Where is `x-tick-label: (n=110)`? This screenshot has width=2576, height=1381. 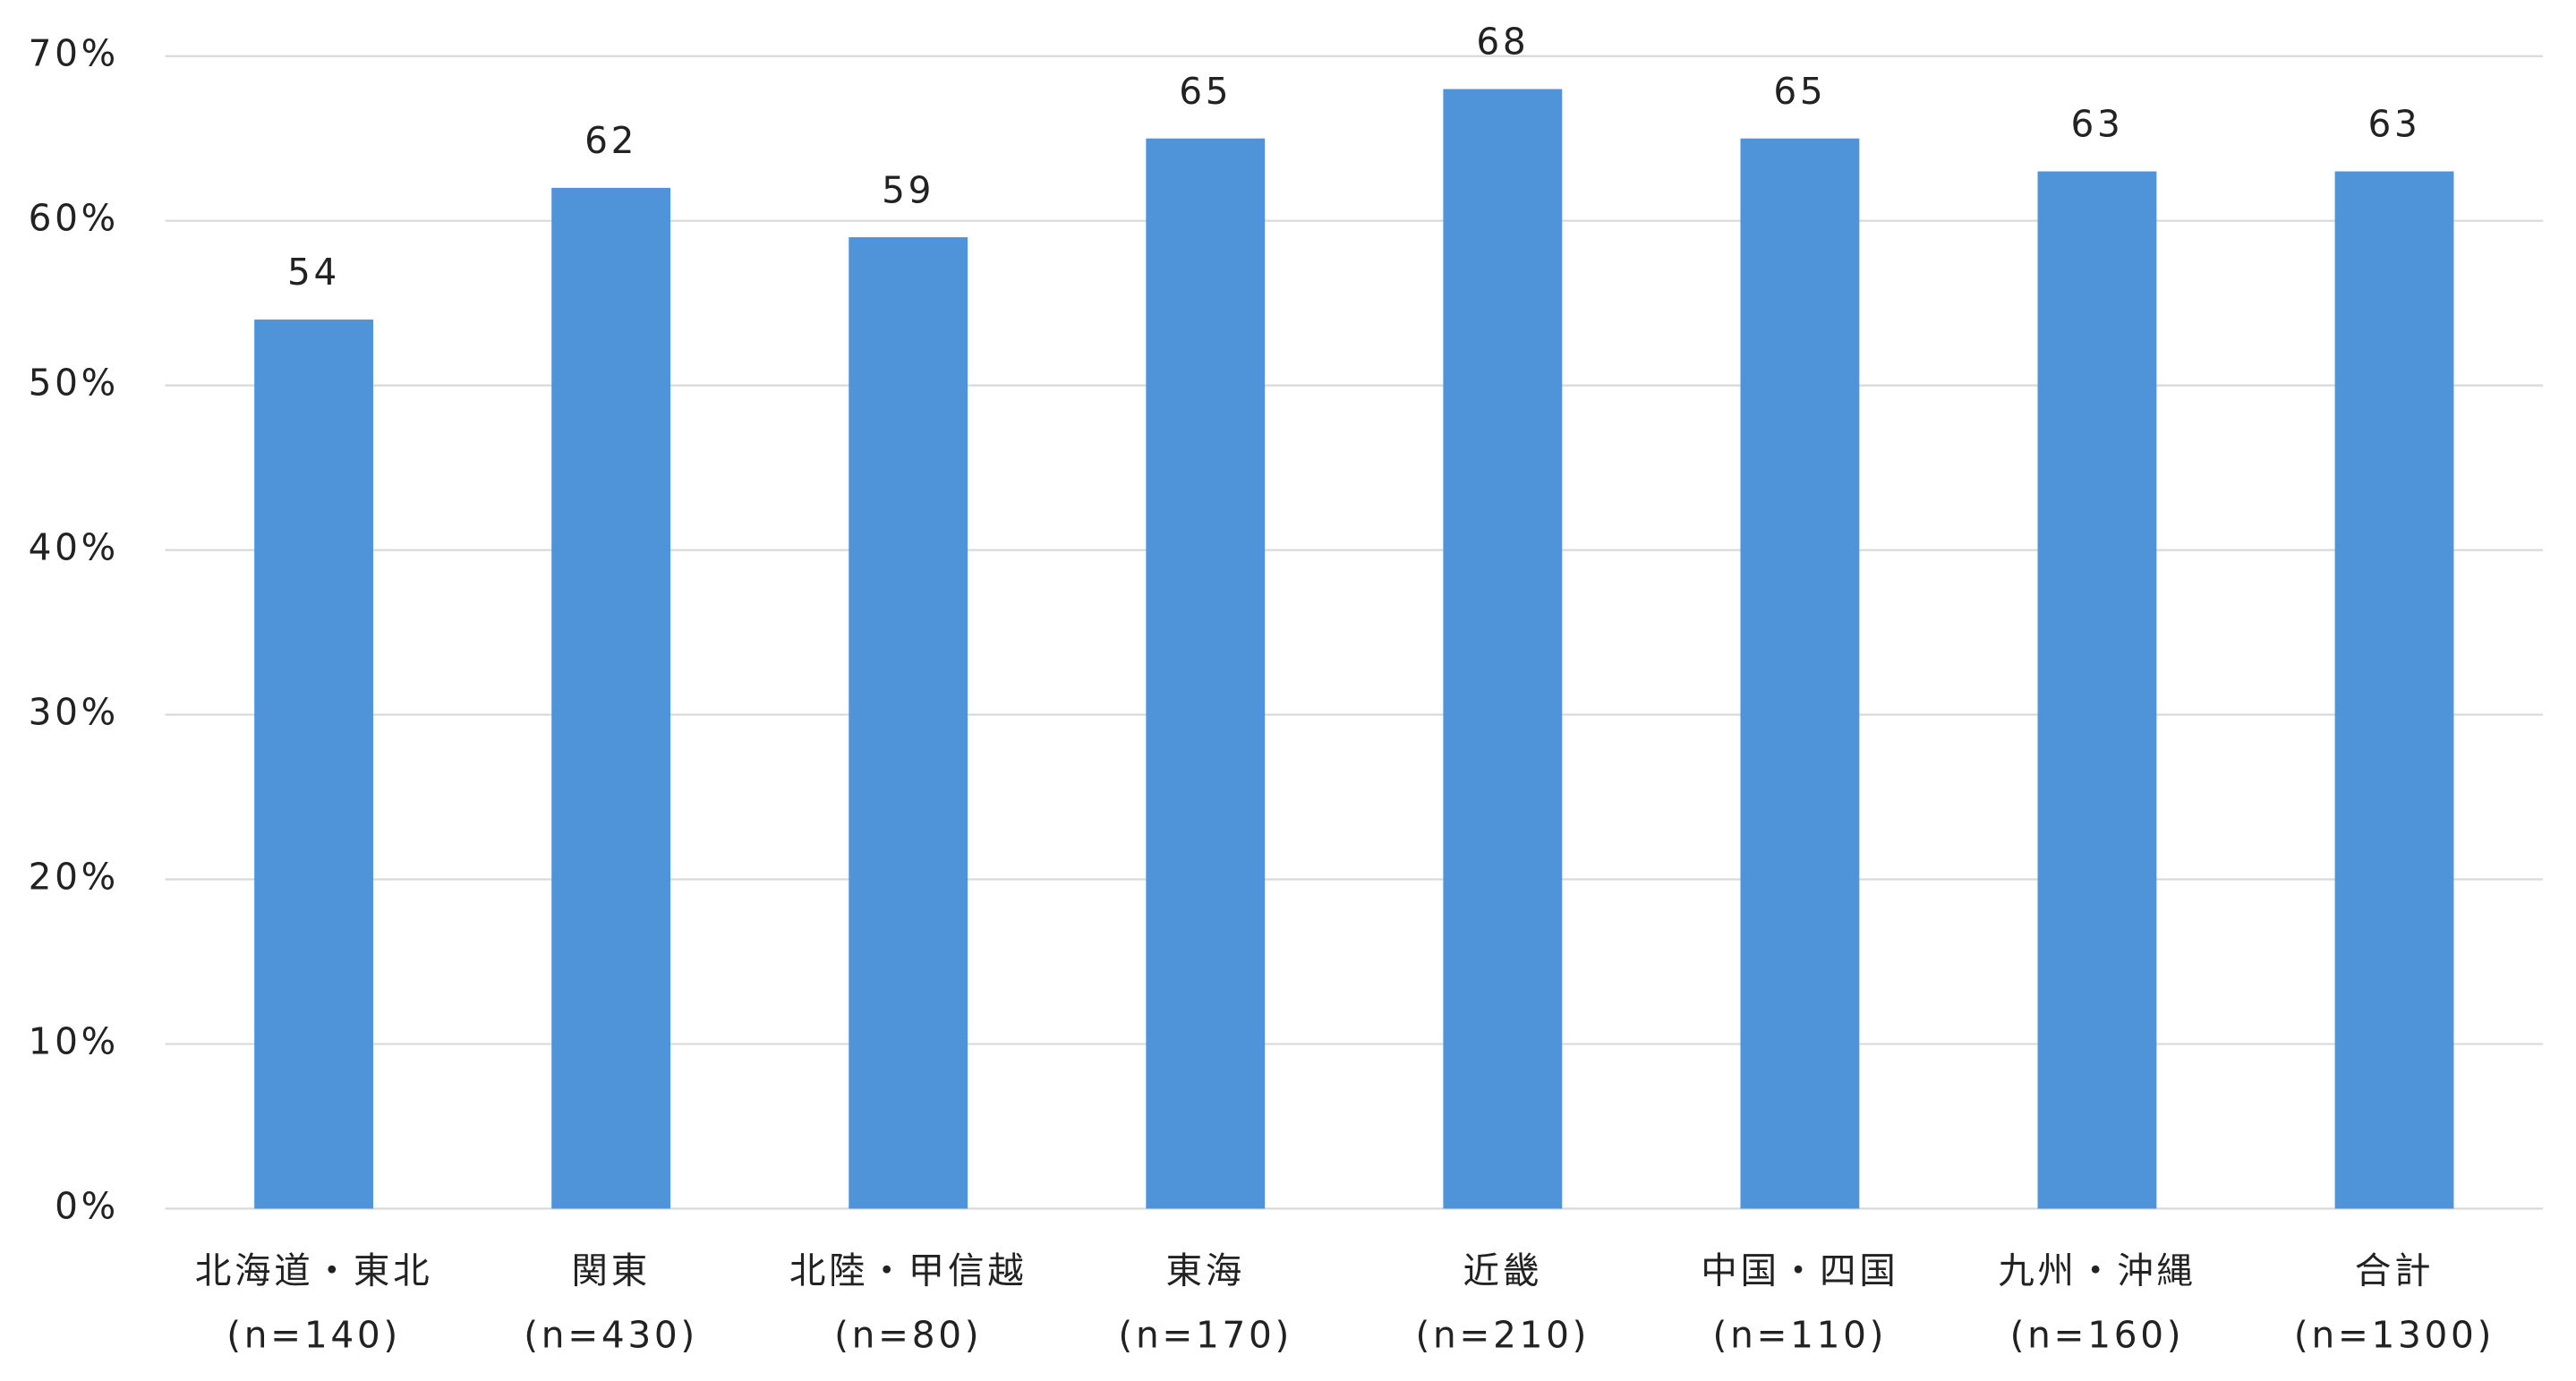
x-tick-label: (n=110) is located at coordinates (1800, 1334).